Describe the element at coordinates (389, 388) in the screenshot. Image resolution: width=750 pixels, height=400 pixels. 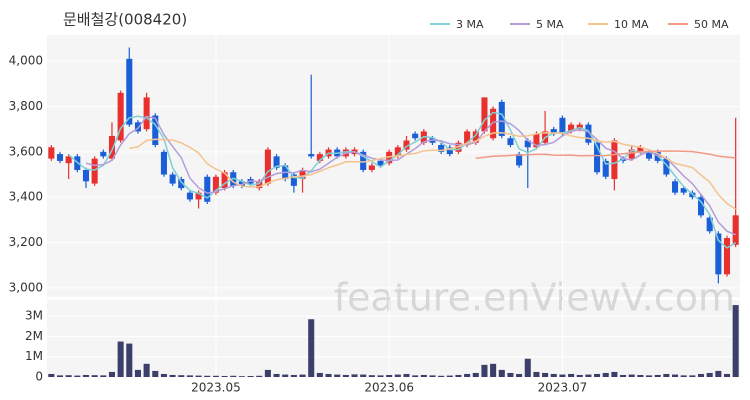
I see `x-tick-label: 2023.06` at that location.